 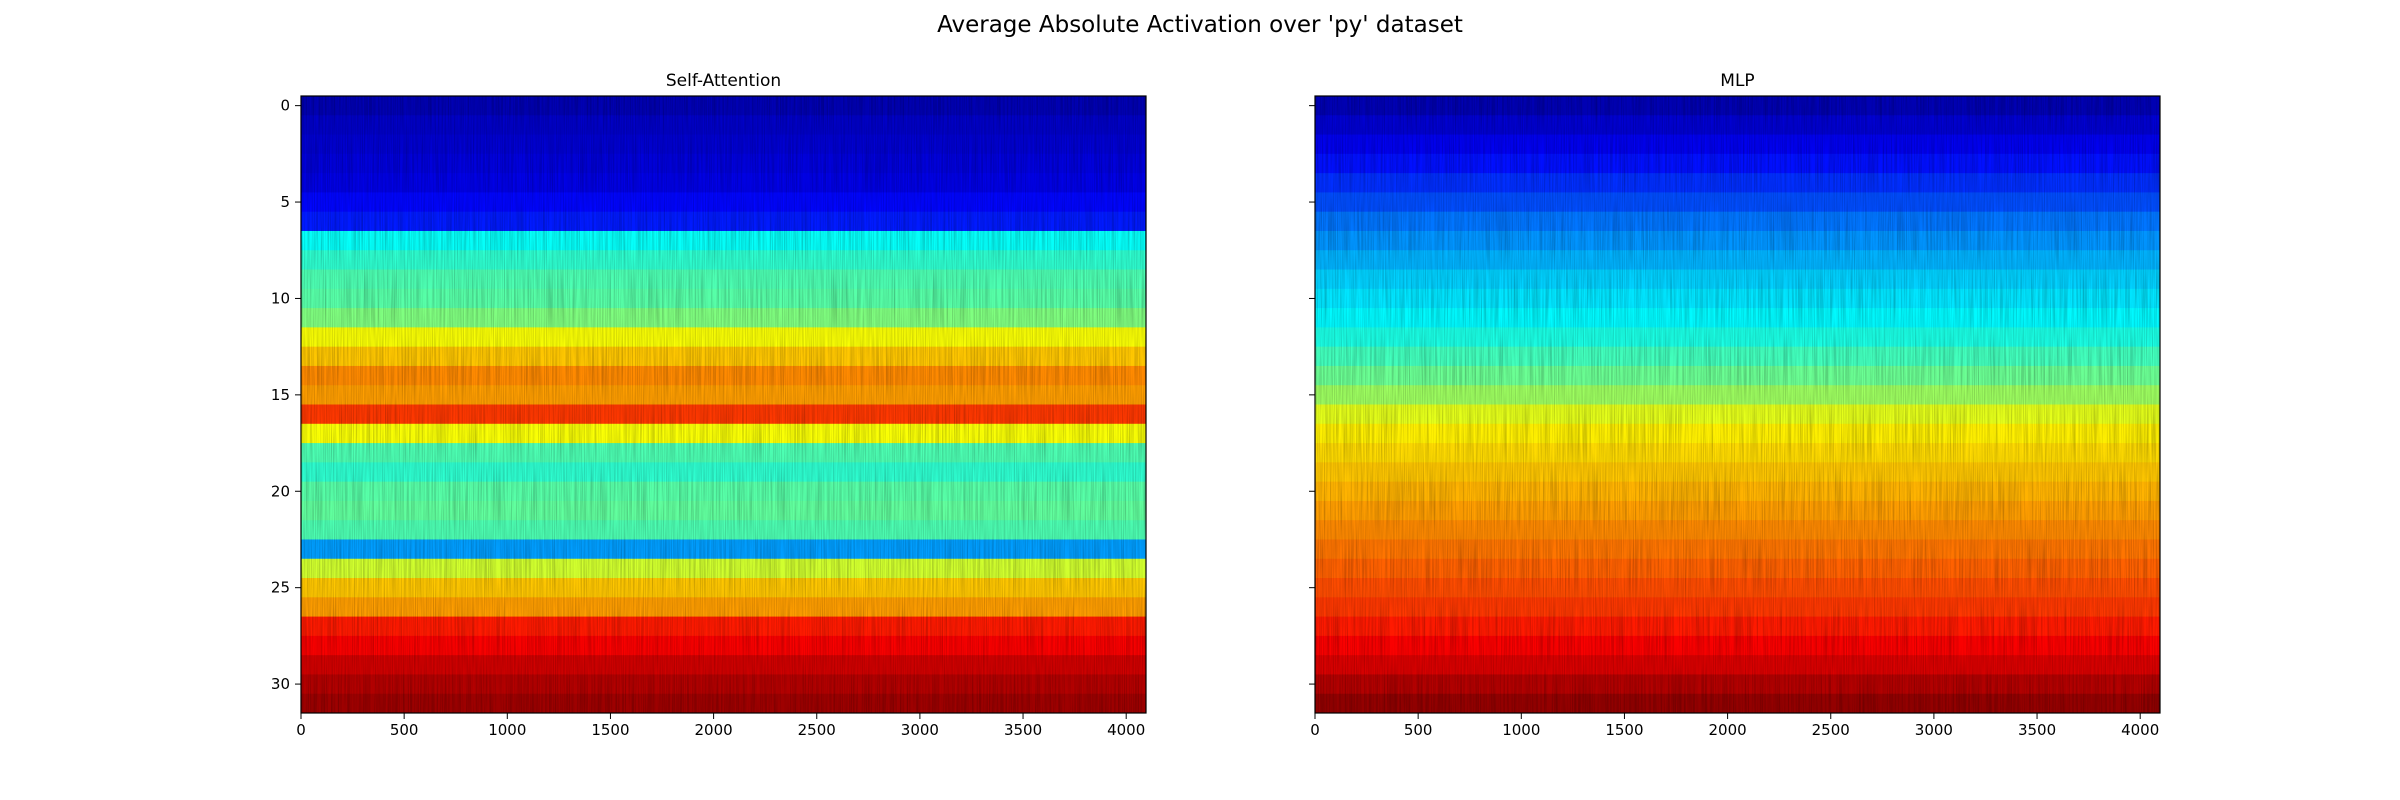 I want to click on y-tick-label: 5, so click(x=285, y=202).